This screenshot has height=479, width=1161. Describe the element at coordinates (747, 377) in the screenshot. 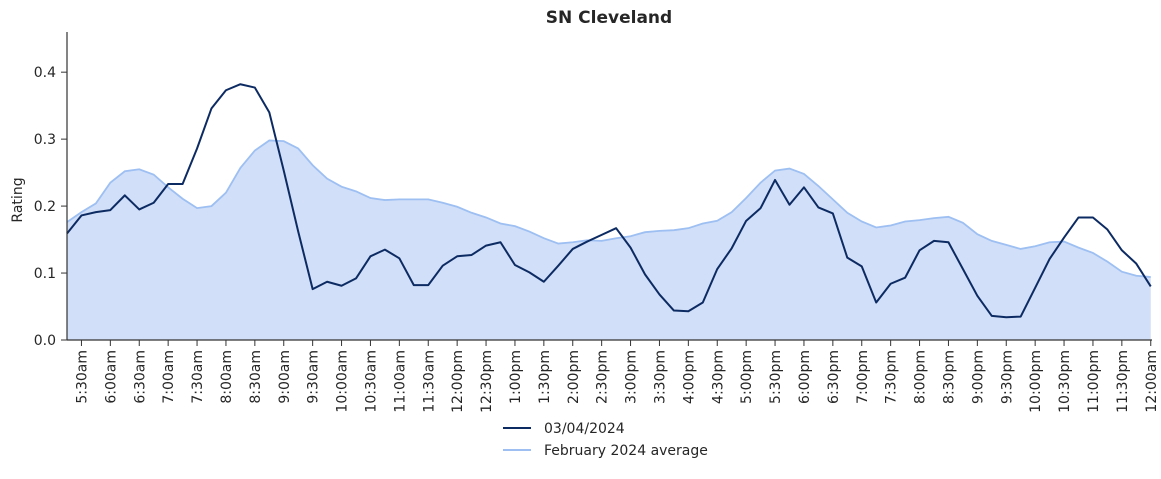

I see `x-tick-label: 5:00pm` at that location.